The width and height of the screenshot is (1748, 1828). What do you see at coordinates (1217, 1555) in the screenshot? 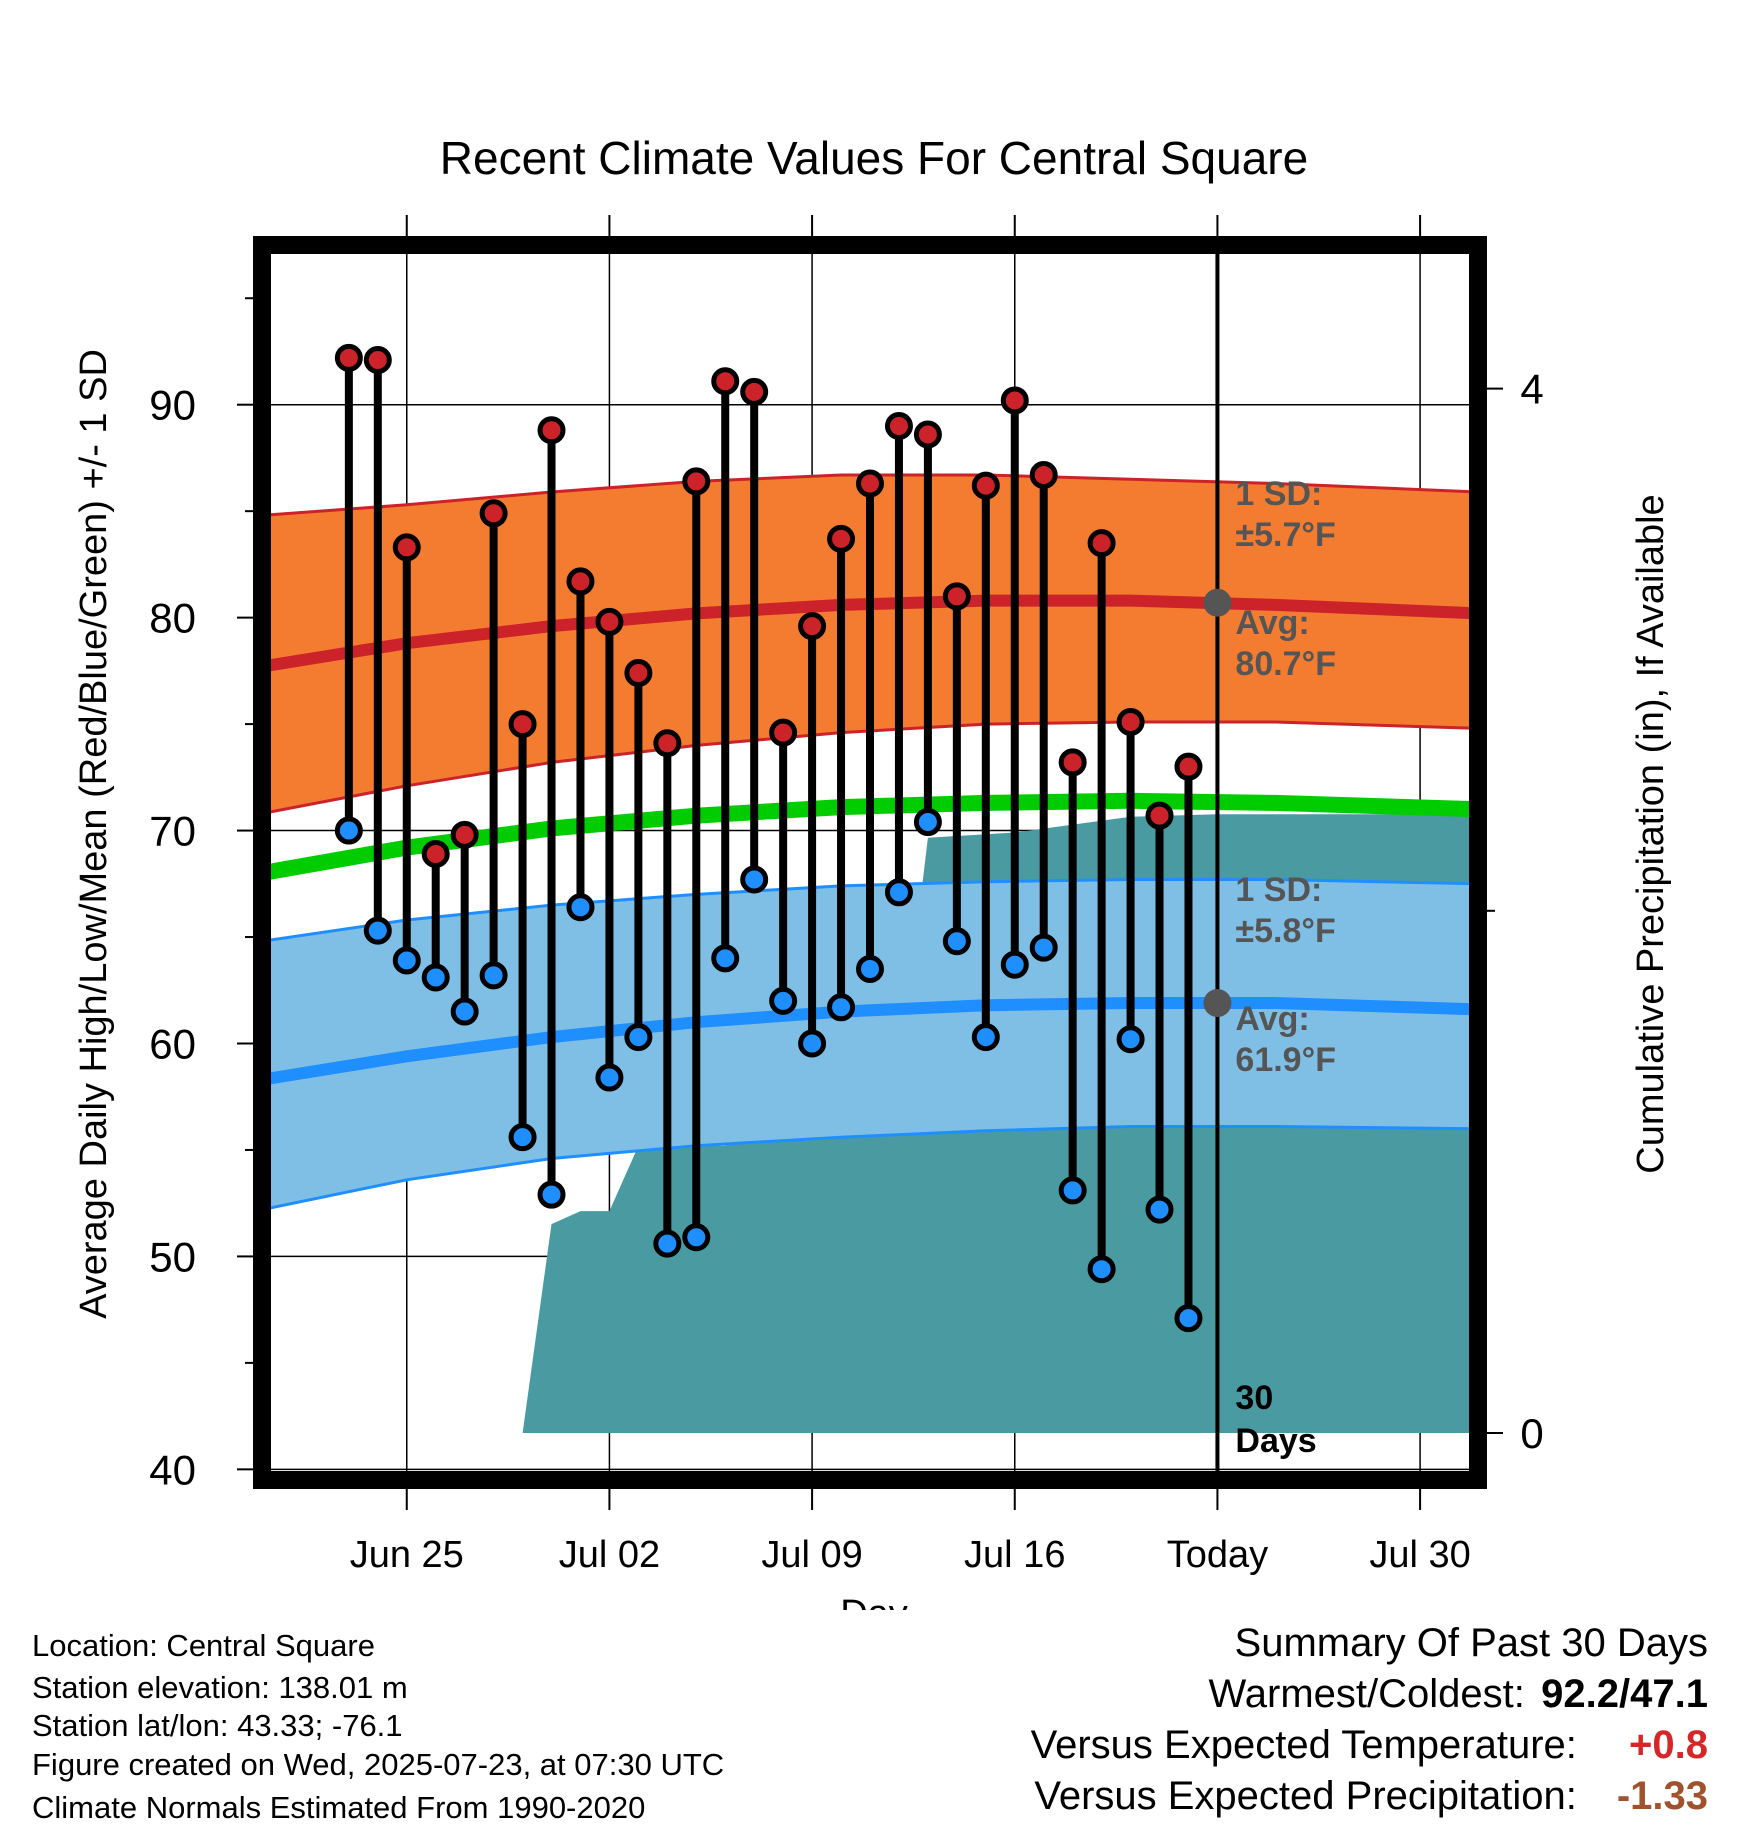
I see `x-tick-label: Today` at bounding box center [1217, 1555].